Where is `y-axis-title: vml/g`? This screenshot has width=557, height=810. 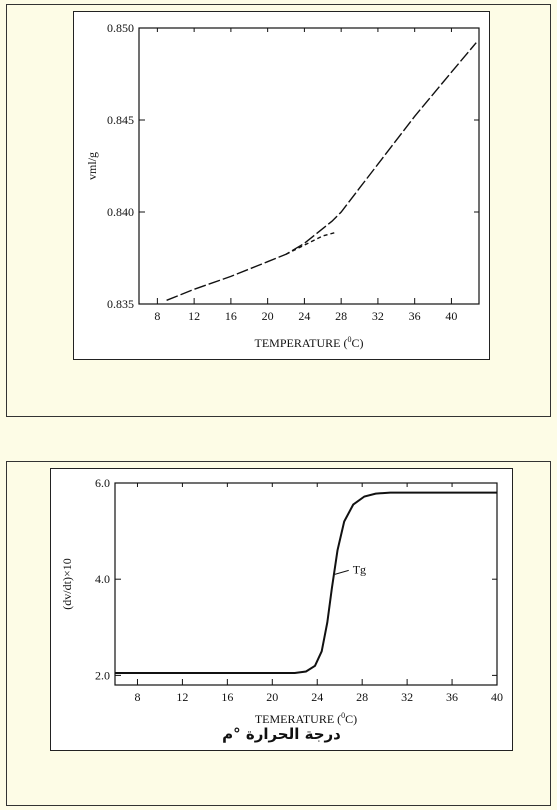
y-axis-title: vml/g is located at coordinates (92, 166).